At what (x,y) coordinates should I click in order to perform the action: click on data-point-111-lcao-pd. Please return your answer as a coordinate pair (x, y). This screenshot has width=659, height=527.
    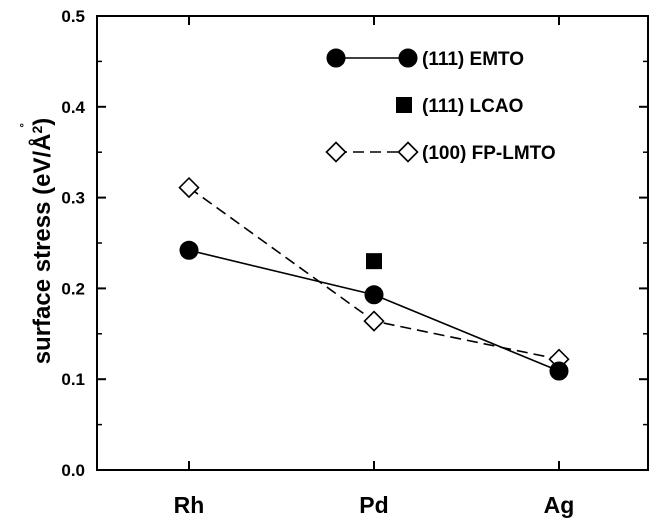
    Looking at the image, I should click on (374, 261).